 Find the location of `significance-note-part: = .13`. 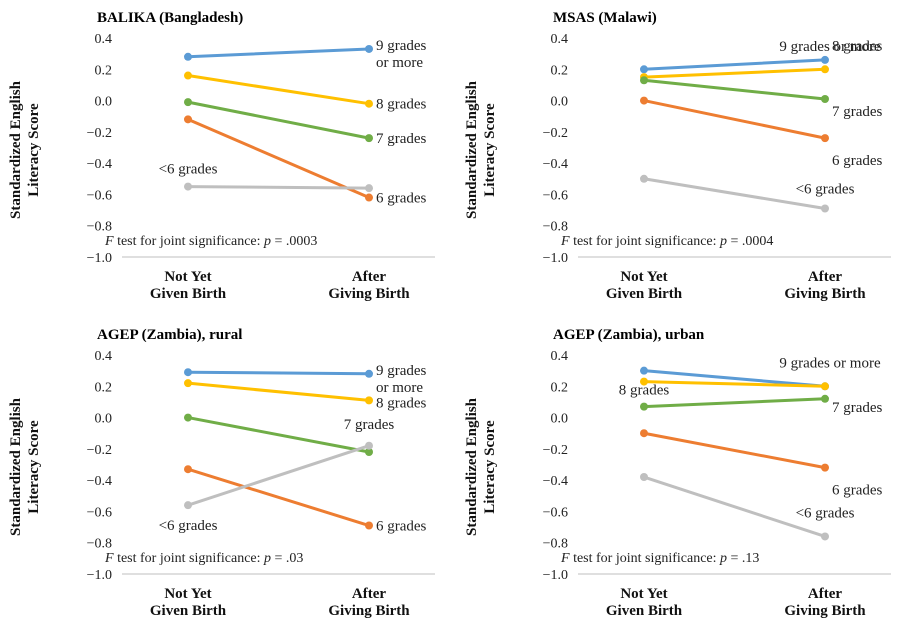

significance-note-part: = .13 is located at coordinates (743, 558).